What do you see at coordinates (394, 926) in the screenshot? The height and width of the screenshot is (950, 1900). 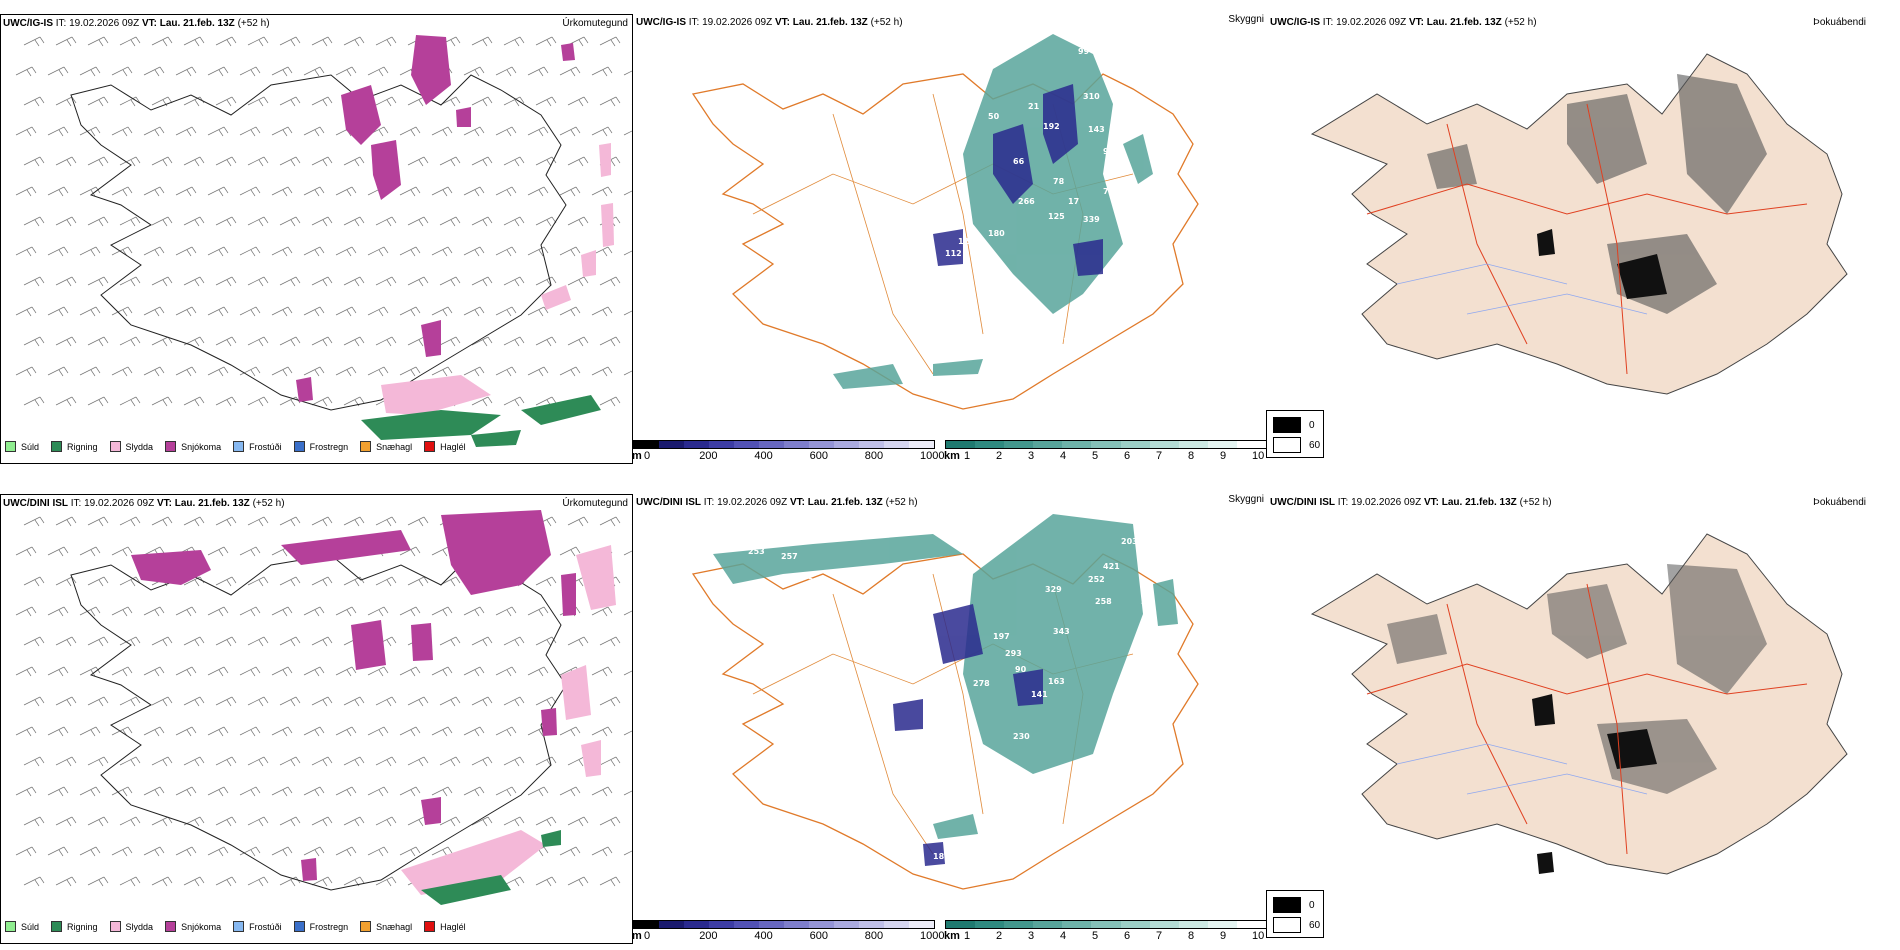 I see `legend-label: Snæhagl` at bounding box center [394, 926].